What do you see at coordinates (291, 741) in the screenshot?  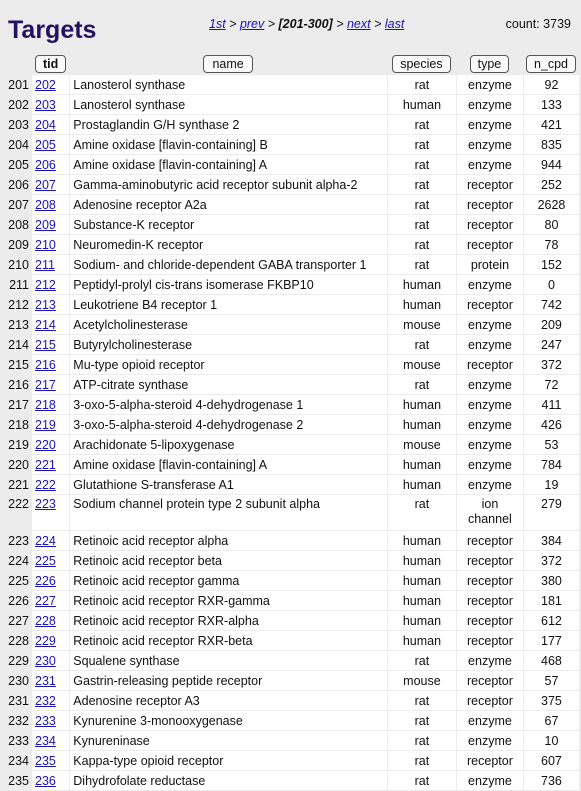 I see `table-row: 233 234 Kynureninase rat enzyme 10` at bounding box center [291, 741].